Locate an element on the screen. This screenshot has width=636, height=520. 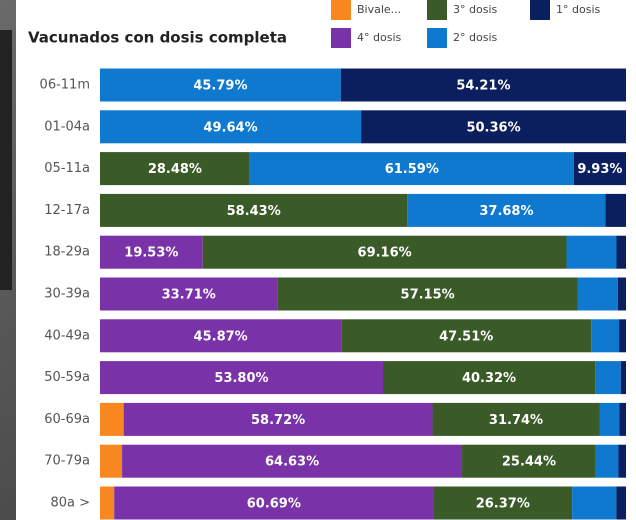
data-label: 50.36% is located at coordinates (493, 127).